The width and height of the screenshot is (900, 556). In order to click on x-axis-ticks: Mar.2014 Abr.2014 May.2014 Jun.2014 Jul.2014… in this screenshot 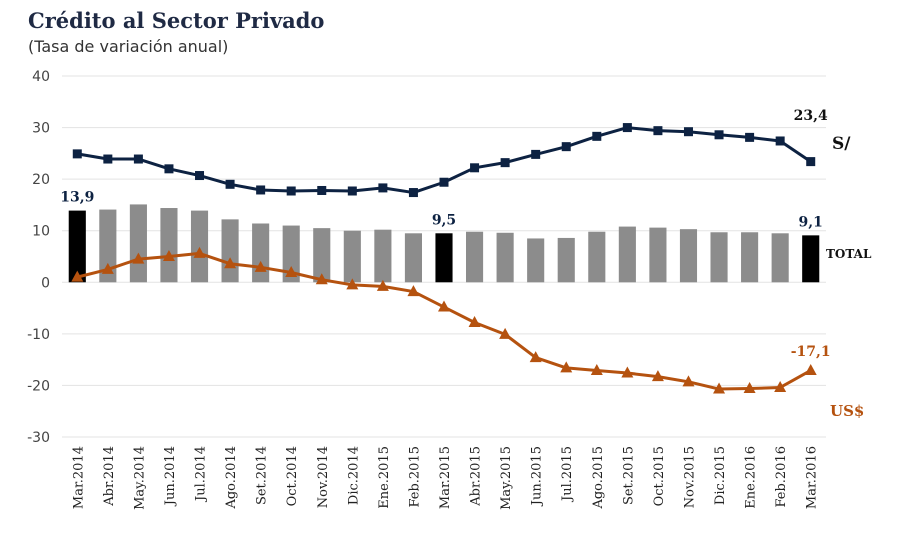, I will do `click(445, 478)`.